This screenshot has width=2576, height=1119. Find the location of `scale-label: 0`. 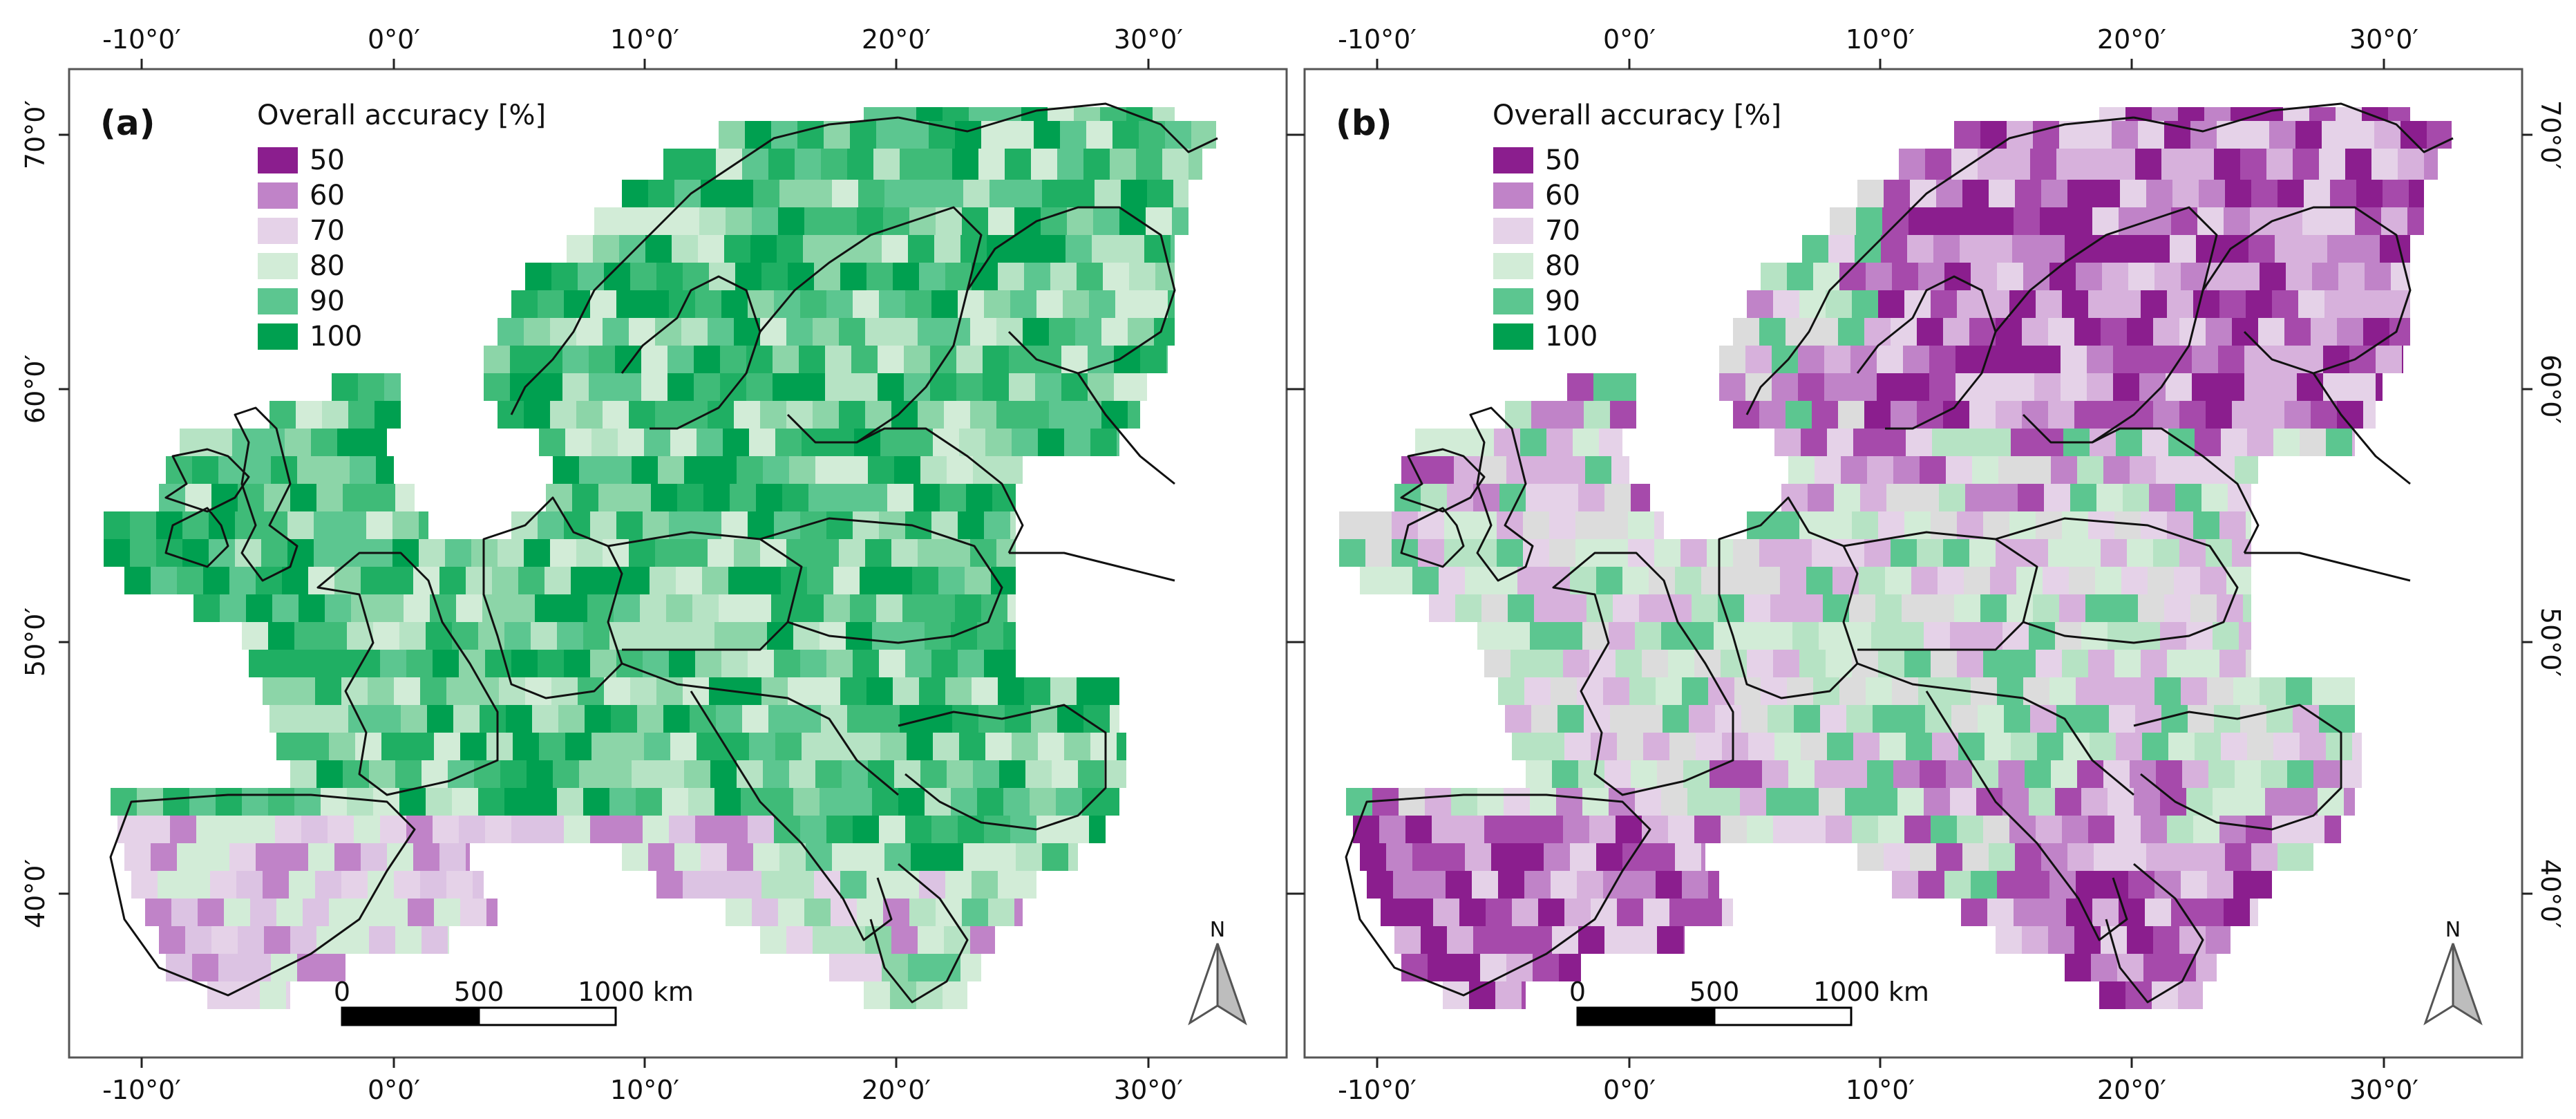

scale-label: 0 is located at coordinates (1577, 992).